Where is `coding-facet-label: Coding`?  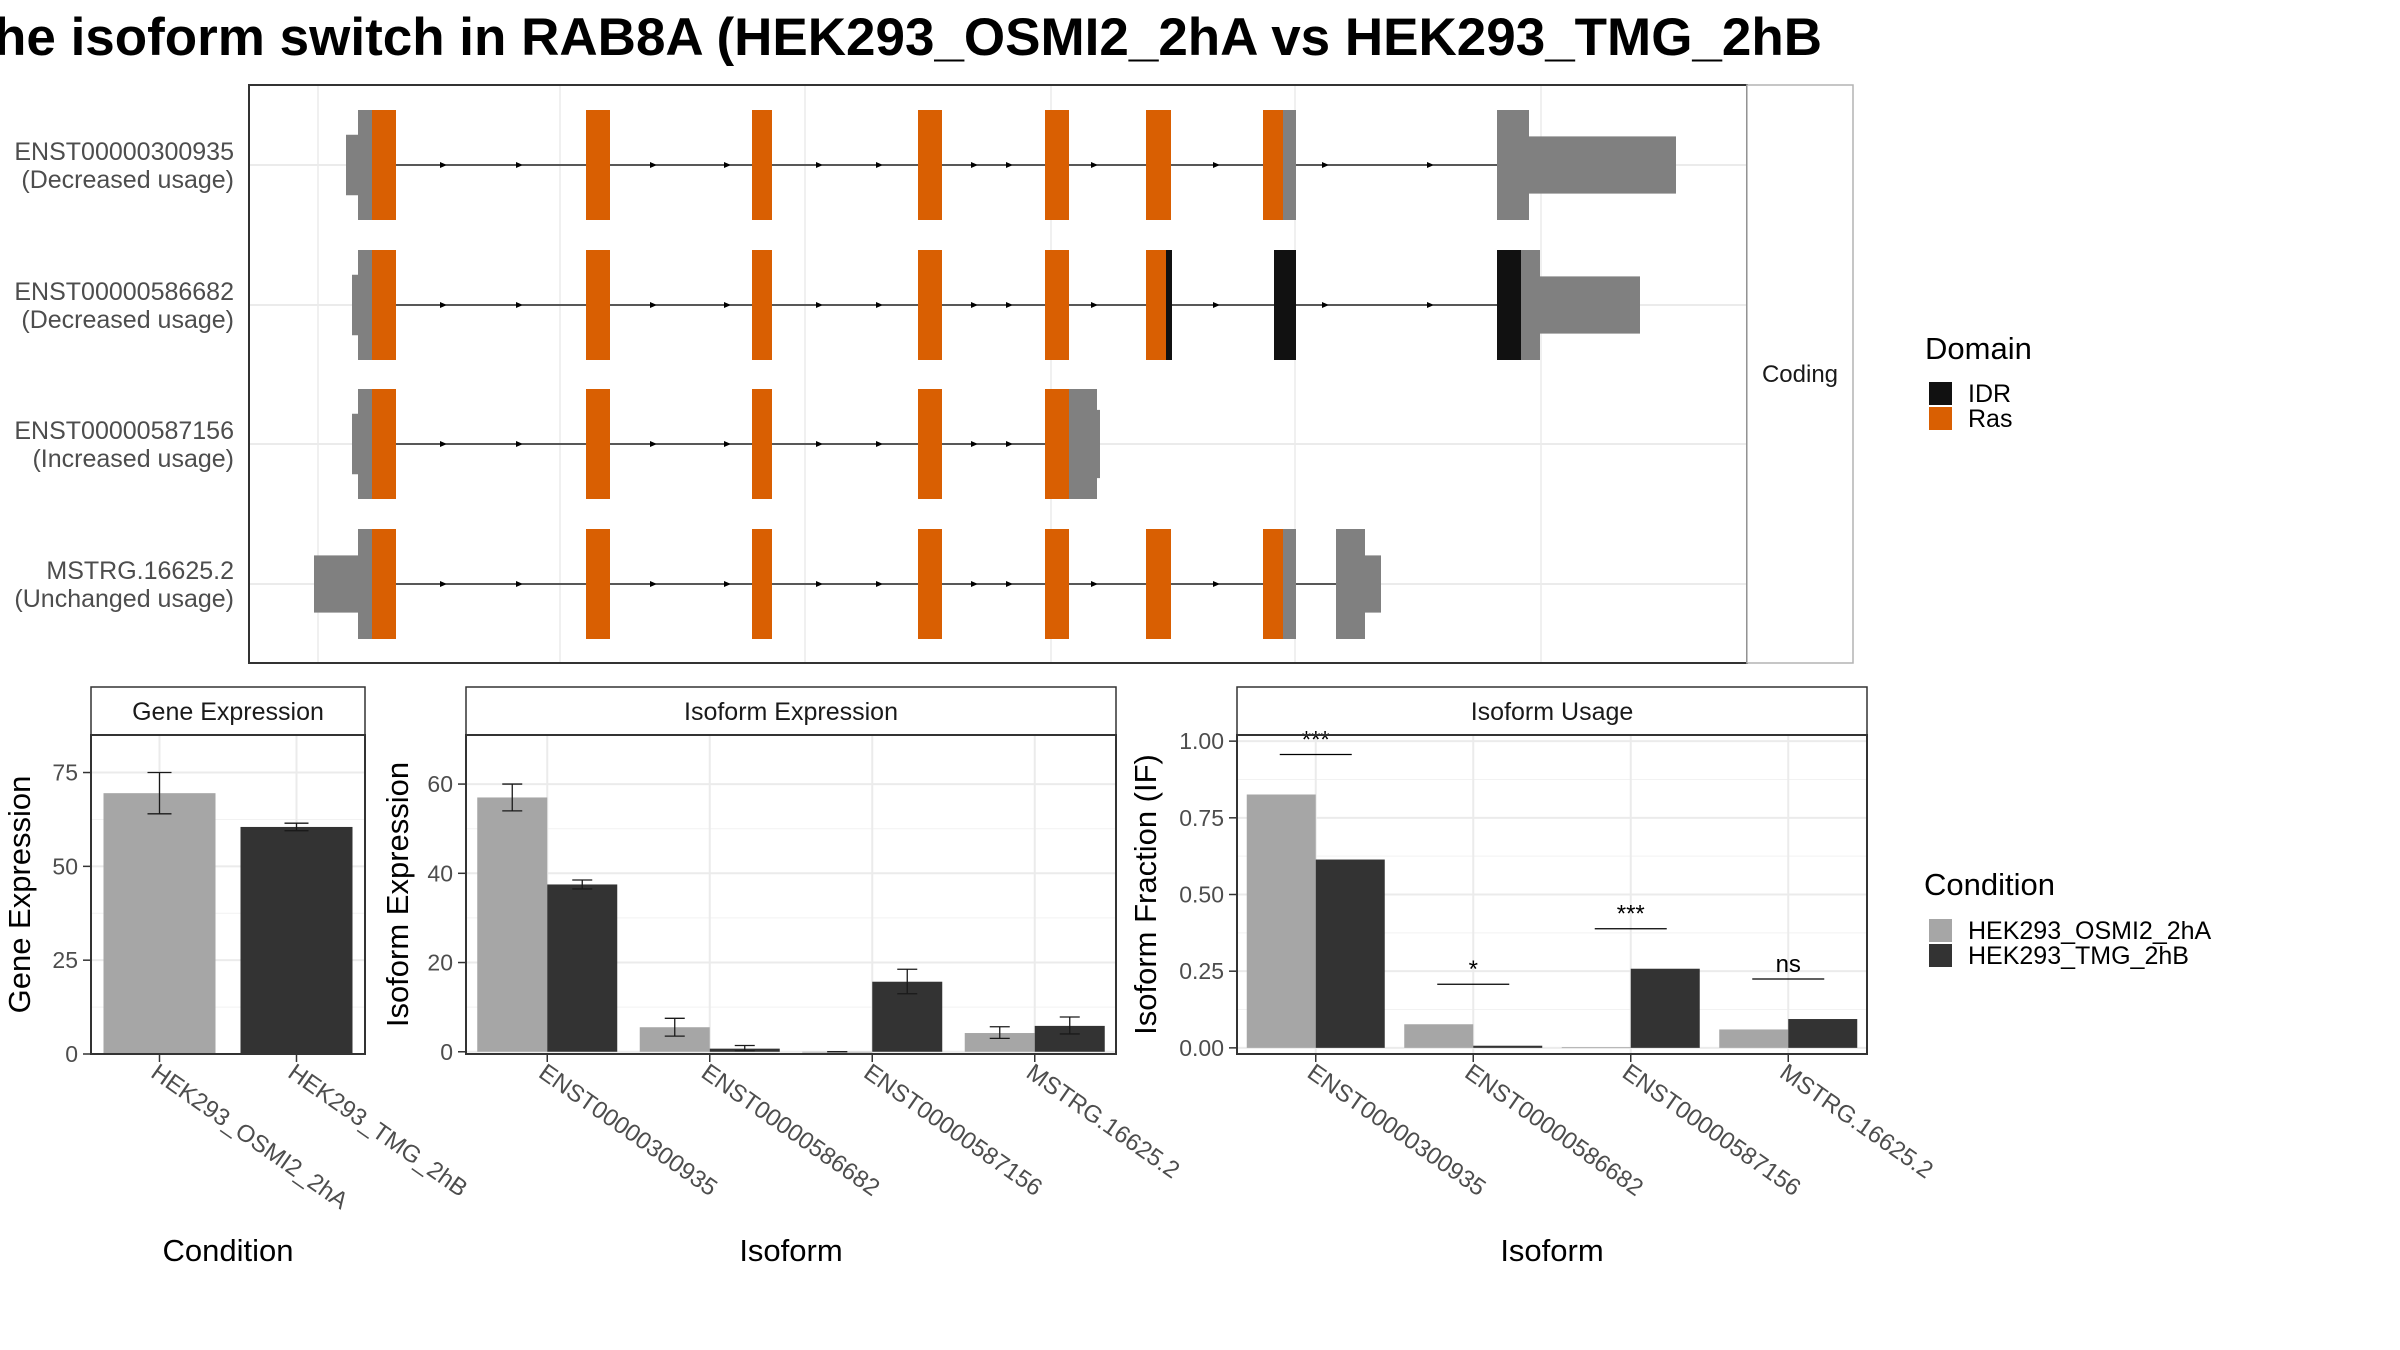
coding-facet-label: Coding is located at coordinates (1800, 374).